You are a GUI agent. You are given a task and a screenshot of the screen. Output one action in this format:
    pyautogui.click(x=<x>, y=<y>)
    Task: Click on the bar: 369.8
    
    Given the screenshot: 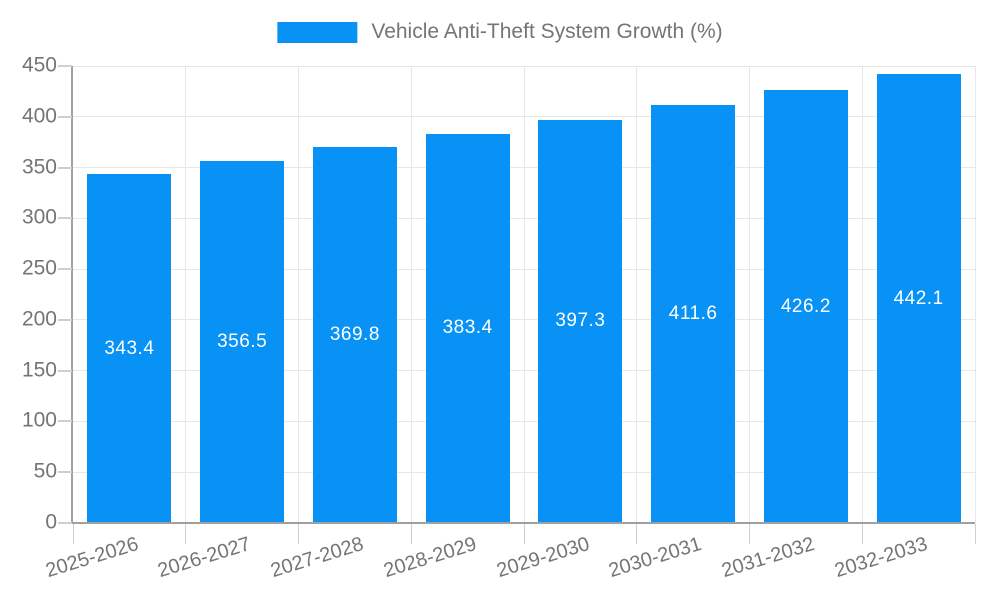 What is the action you would take?
    pyautogui.click(x=354, y=335)
    